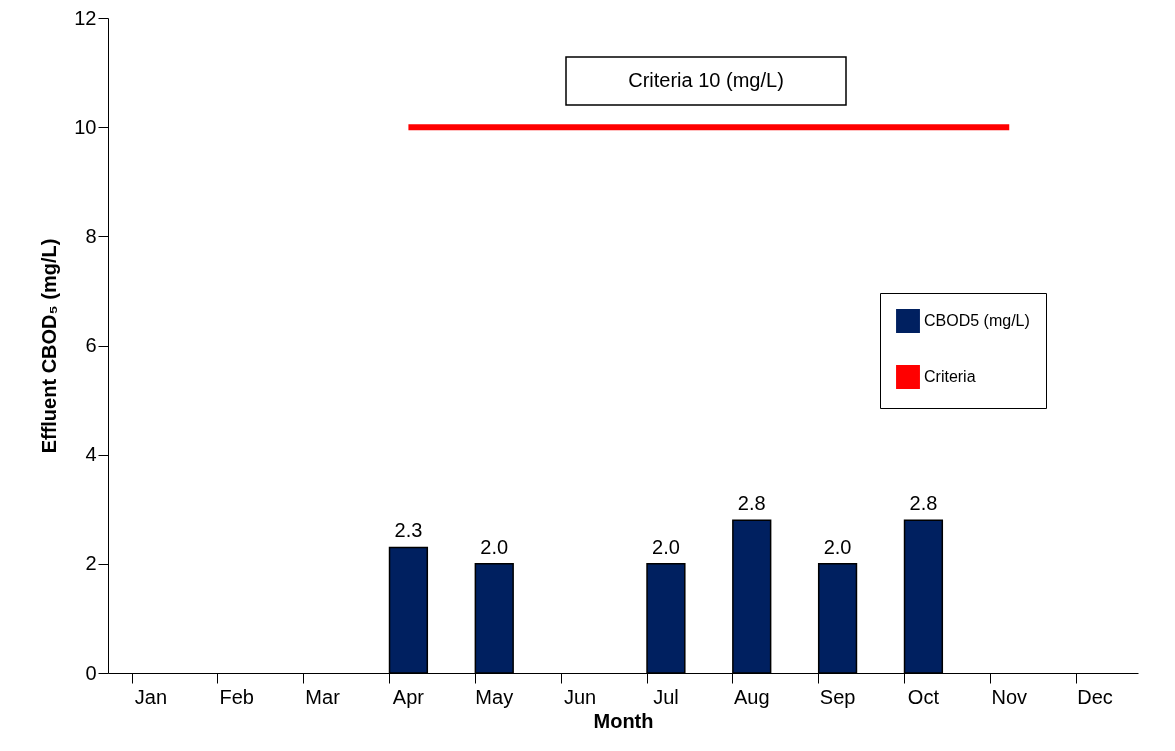  Describe the element at coordinates (151, 696) in the screenshot. I see `x-tick-label: Jan` at that location.